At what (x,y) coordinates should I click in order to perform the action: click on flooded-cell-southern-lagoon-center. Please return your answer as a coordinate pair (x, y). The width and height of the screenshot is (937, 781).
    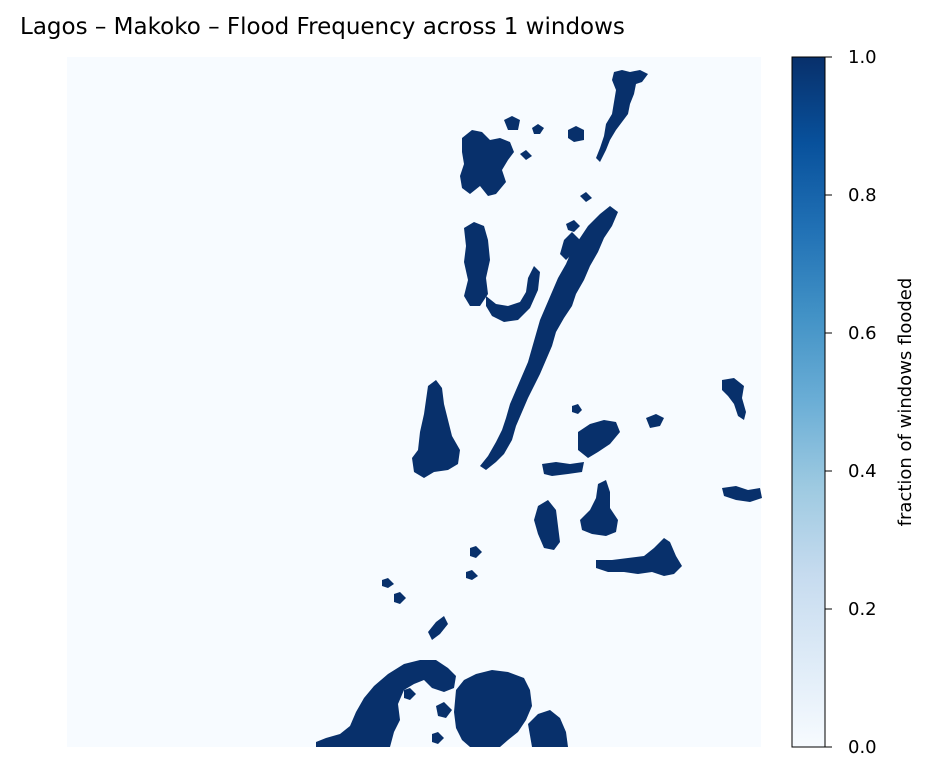
    Looking at the image, I should click on (493, 708).